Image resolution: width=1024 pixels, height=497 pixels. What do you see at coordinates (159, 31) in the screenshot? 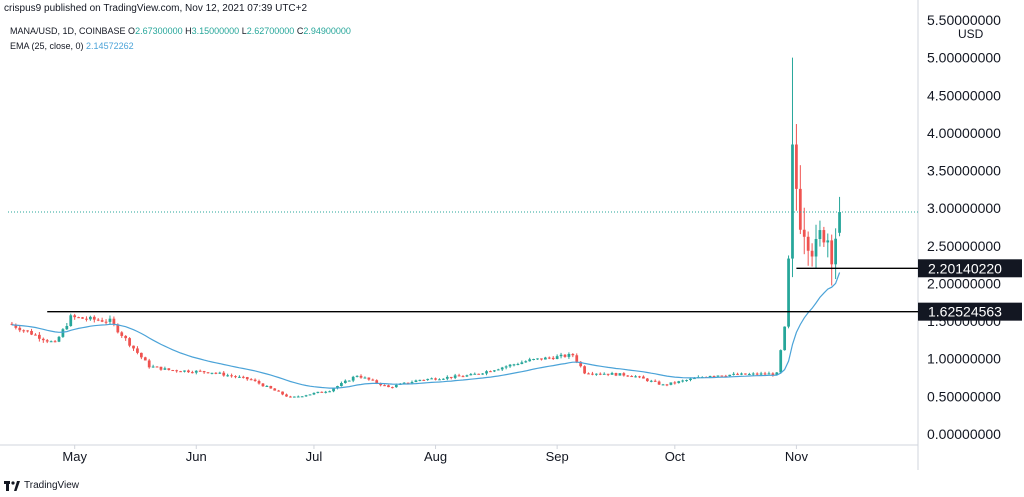
I see `open-value: 2.67300000` at bounding box center [159, 31].